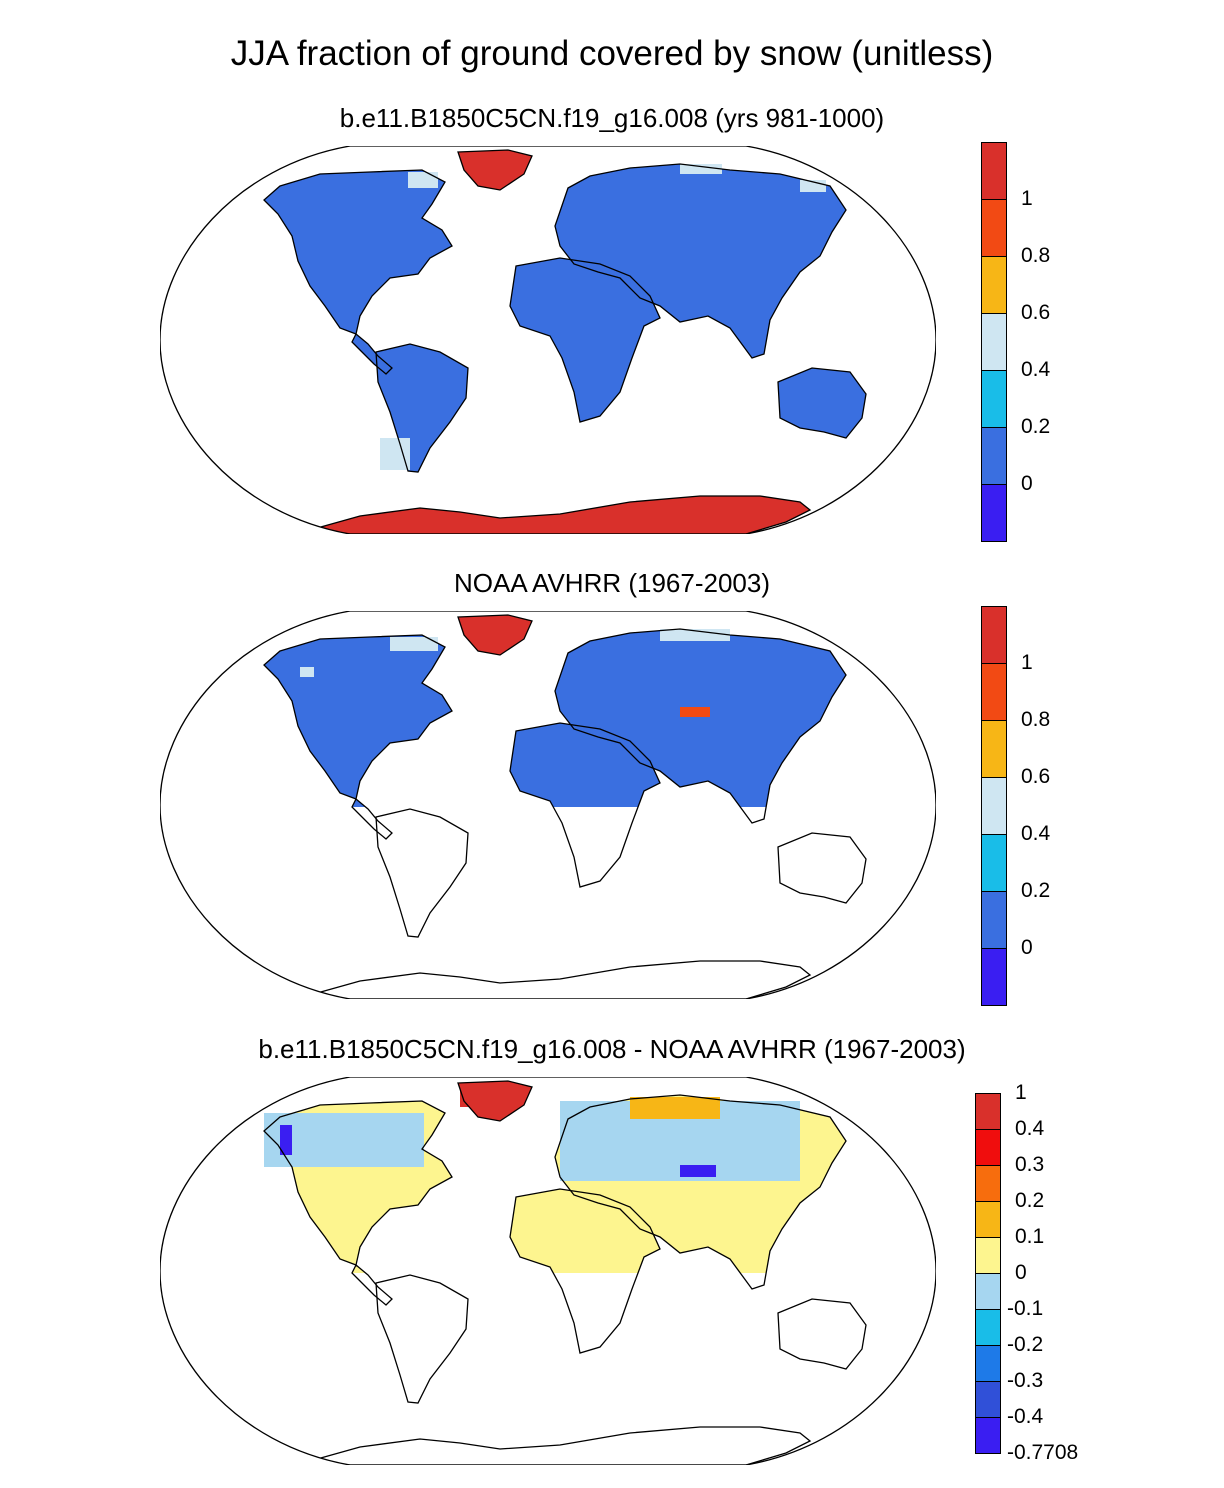 This screenshot has height=1488, width=1224. Describe the element at coordinates (1025, 1380) in the screenshot. I see `colorbar-label: -0.3` at that location.